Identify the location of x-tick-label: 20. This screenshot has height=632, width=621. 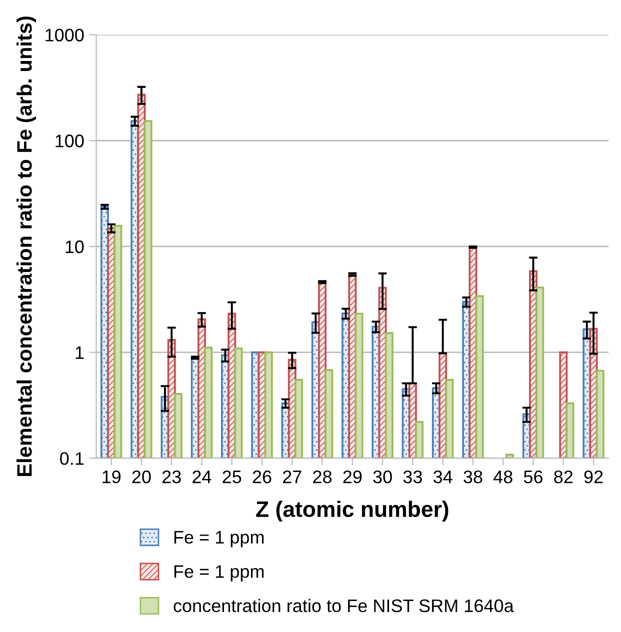
(141, 477).